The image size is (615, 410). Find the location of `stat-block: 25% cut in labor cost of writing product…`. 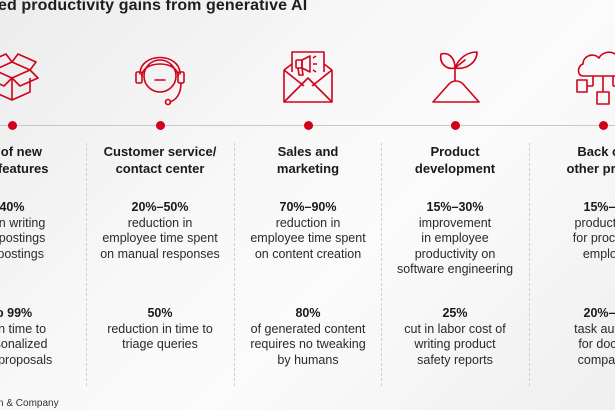

stat-block: 25% cut in labor cost of writing product… is located at coordinates (455, 337).